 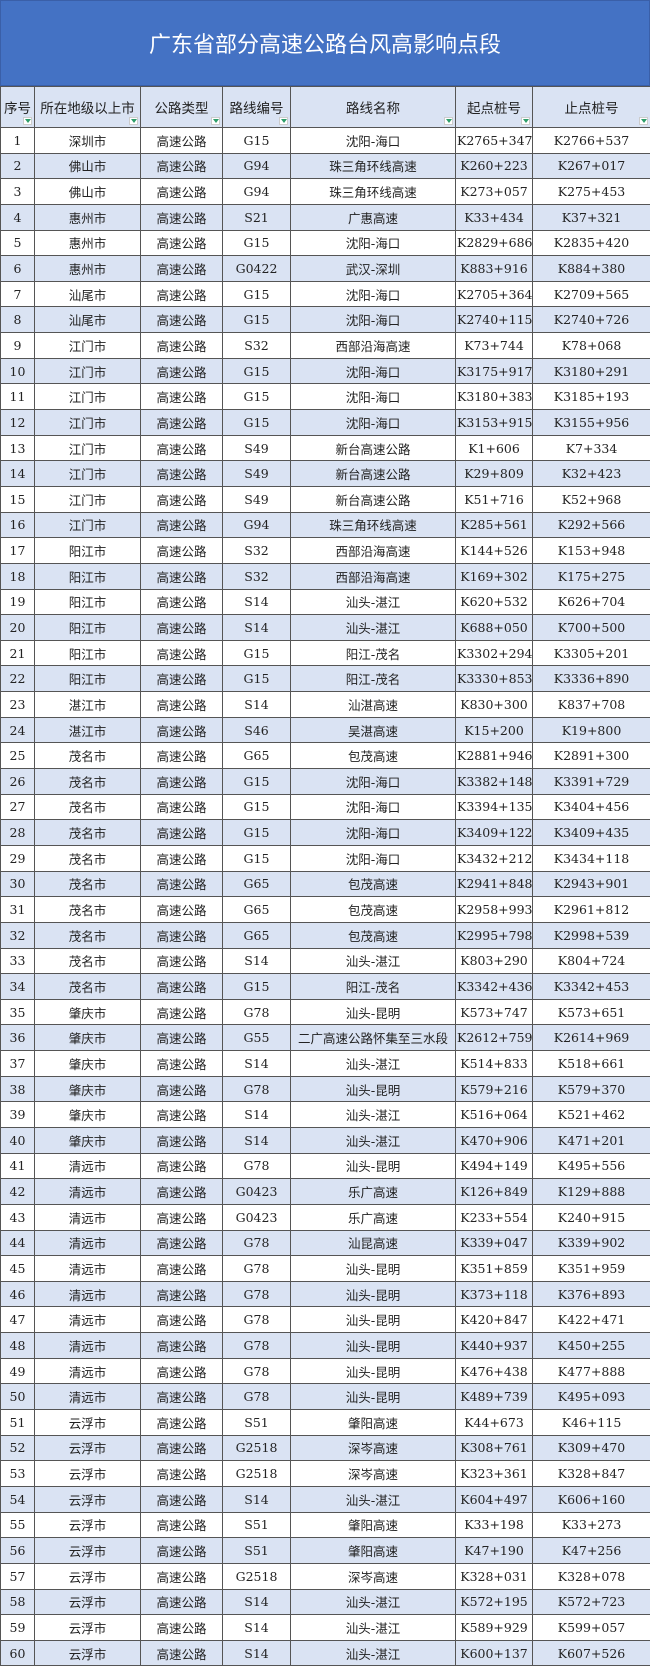 What do you see at coordinates (373, 1217) in the screenshot?
I see `cell-route-name: 乐广高速` at bounding box center [373, 1217].